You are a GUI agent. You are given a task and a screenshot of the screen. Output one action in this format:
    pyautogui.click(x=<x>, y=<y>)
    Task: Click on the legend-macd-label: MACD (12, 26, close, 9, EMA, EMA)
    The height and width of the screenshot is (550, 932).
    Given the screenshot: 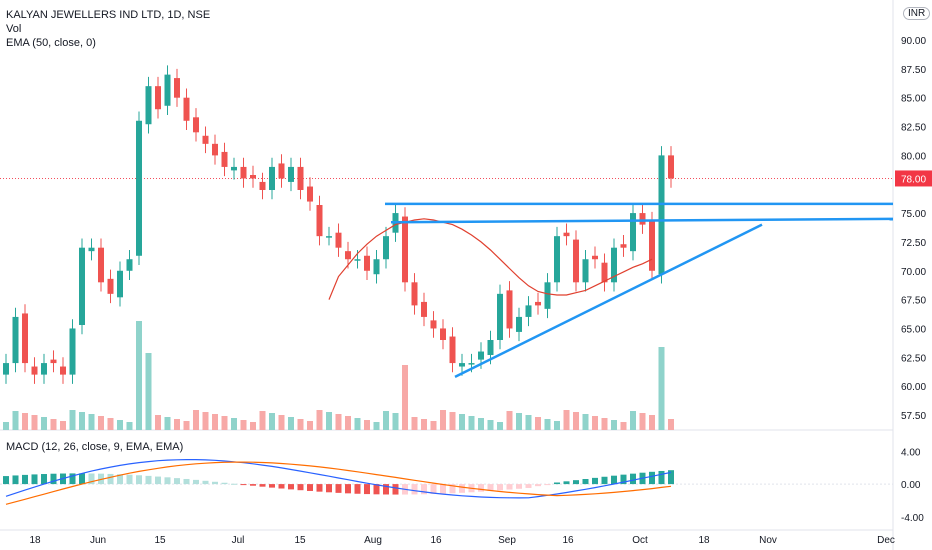 What is the action you would take?
    pyautogui.click(x=95, y=447)
    